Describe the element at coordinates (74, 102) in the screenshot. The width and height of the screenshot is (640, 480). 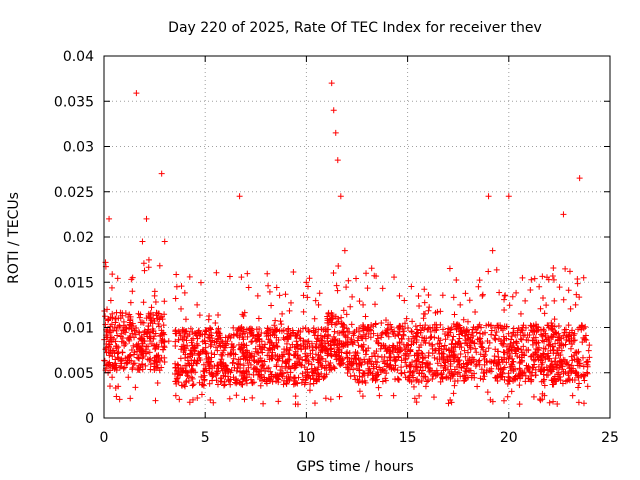
I see `y-tick-label: 0.035` at that location.